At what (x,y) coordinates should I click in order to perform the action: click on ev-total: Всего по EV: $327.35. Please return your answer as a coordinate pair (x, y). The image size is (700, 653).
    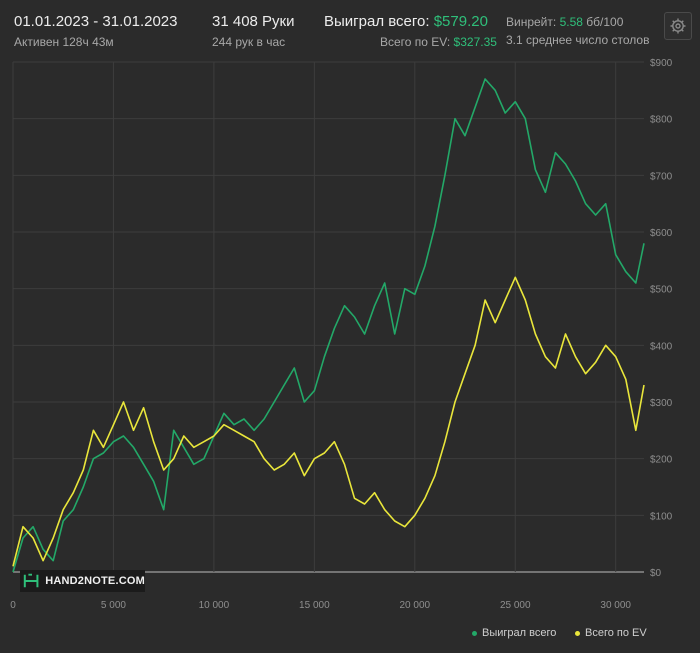
    Looking at the image, I should click on (438, 42).